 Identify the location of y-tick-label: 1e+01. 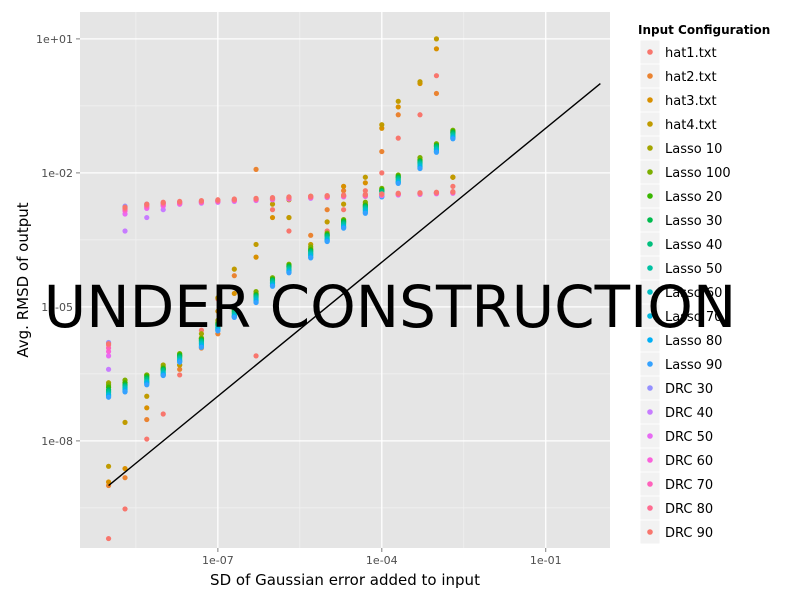
(54, 39).